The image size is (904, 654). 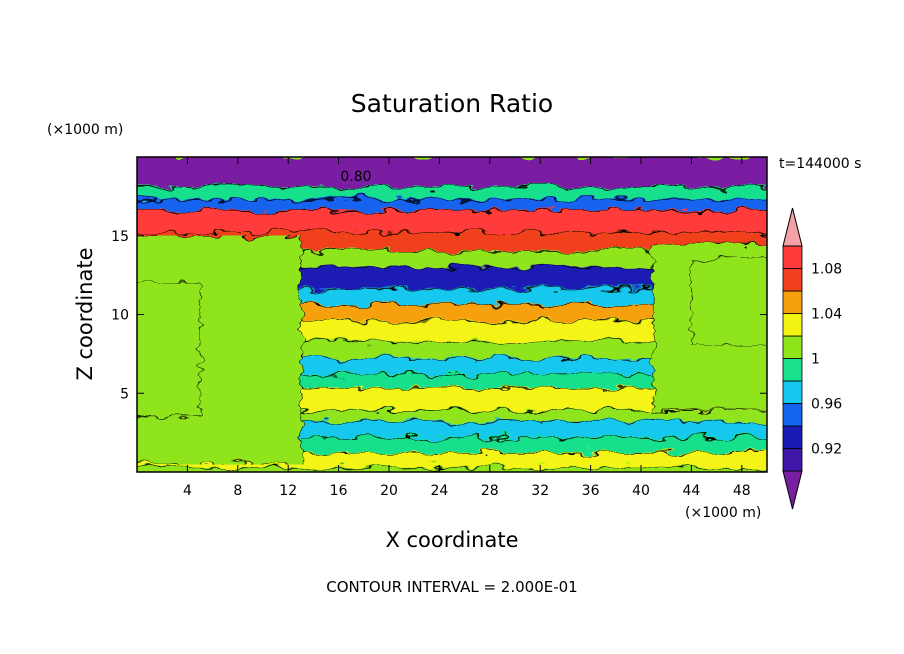 What do you see at coordinates (792, 490) in the screenshot?
I see `colorbar-under-triangle` at bounding box center [792, 490].